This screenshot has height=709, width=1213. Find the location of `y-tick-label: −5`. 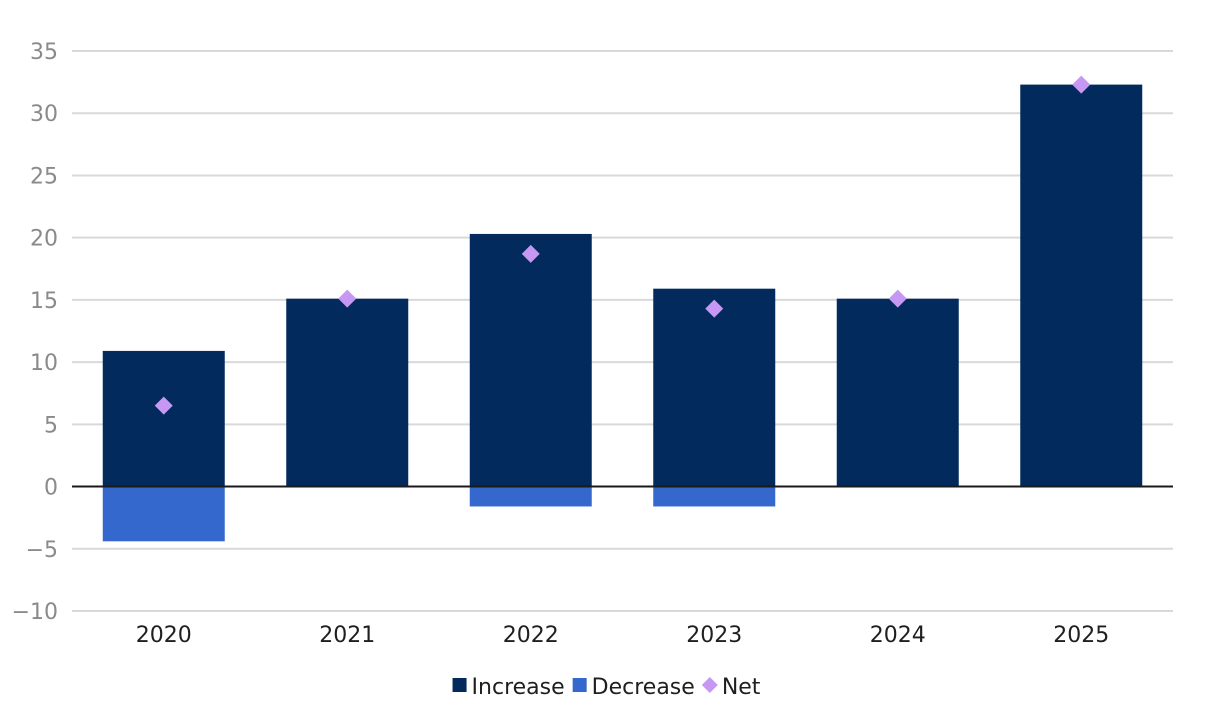

y-tick-label: −5 is located at coordinates (42, 550).